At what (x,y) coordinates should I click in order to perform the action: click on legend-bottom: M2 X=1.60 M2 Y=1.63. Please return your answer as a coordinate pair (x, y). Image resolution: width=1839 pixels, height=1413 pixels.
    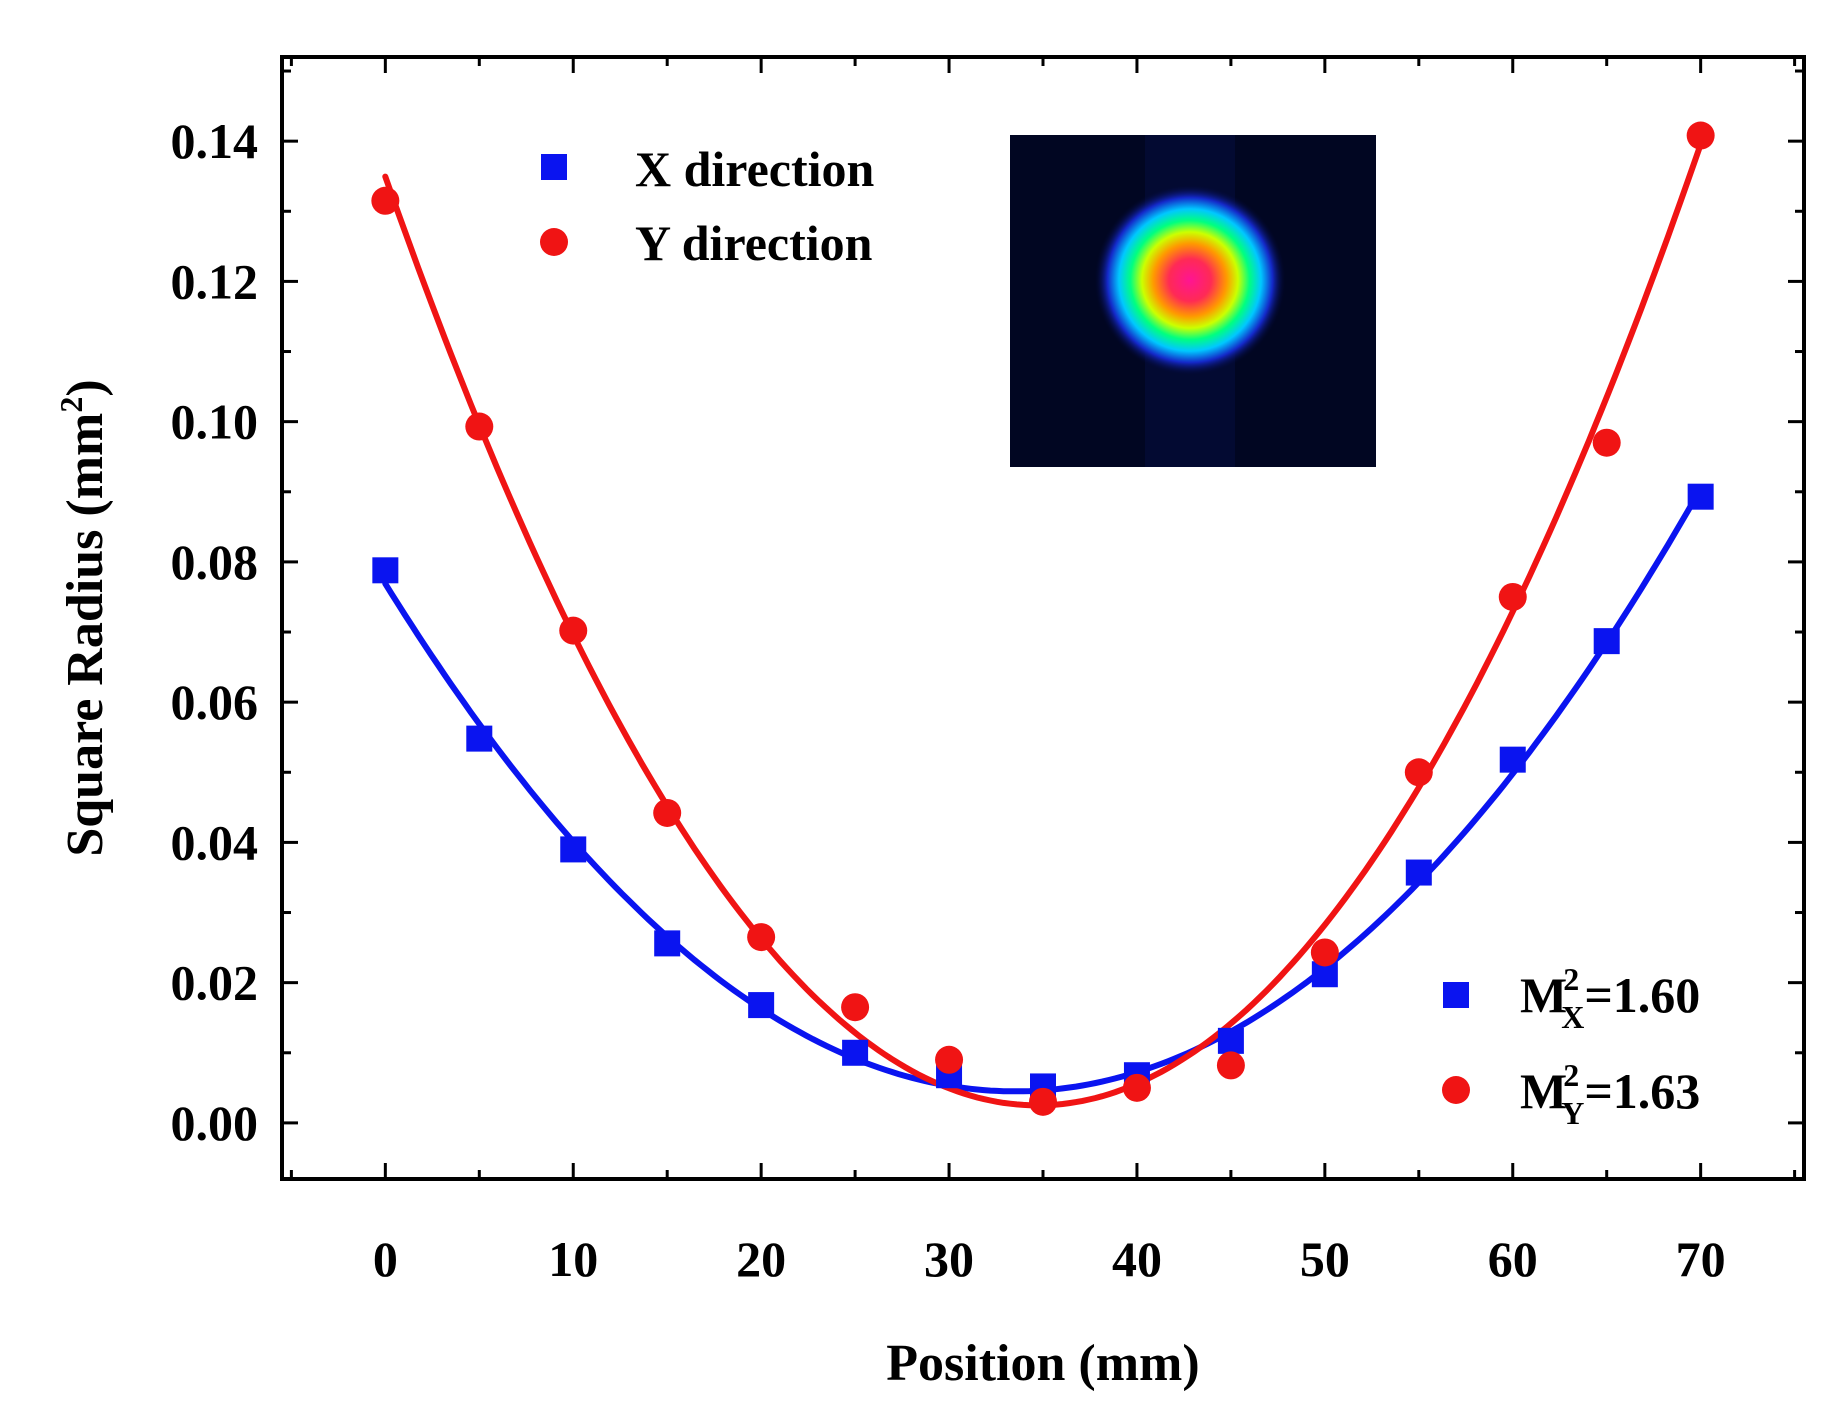
    Looking at the image, I should click on (1571, 1046).